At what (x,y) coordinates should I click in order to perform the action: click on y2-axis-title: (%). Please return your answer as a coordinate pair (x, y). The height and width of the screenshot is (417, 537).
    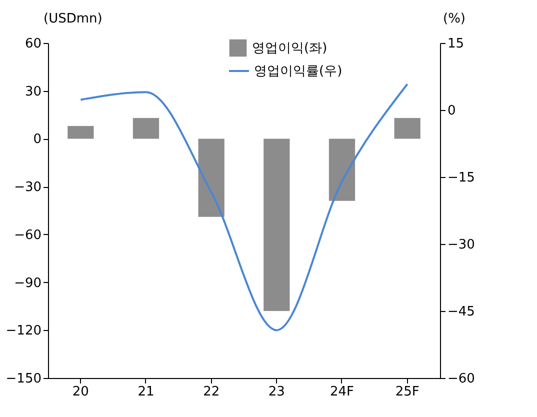
    Looking at the image, I should click on (454, 19).